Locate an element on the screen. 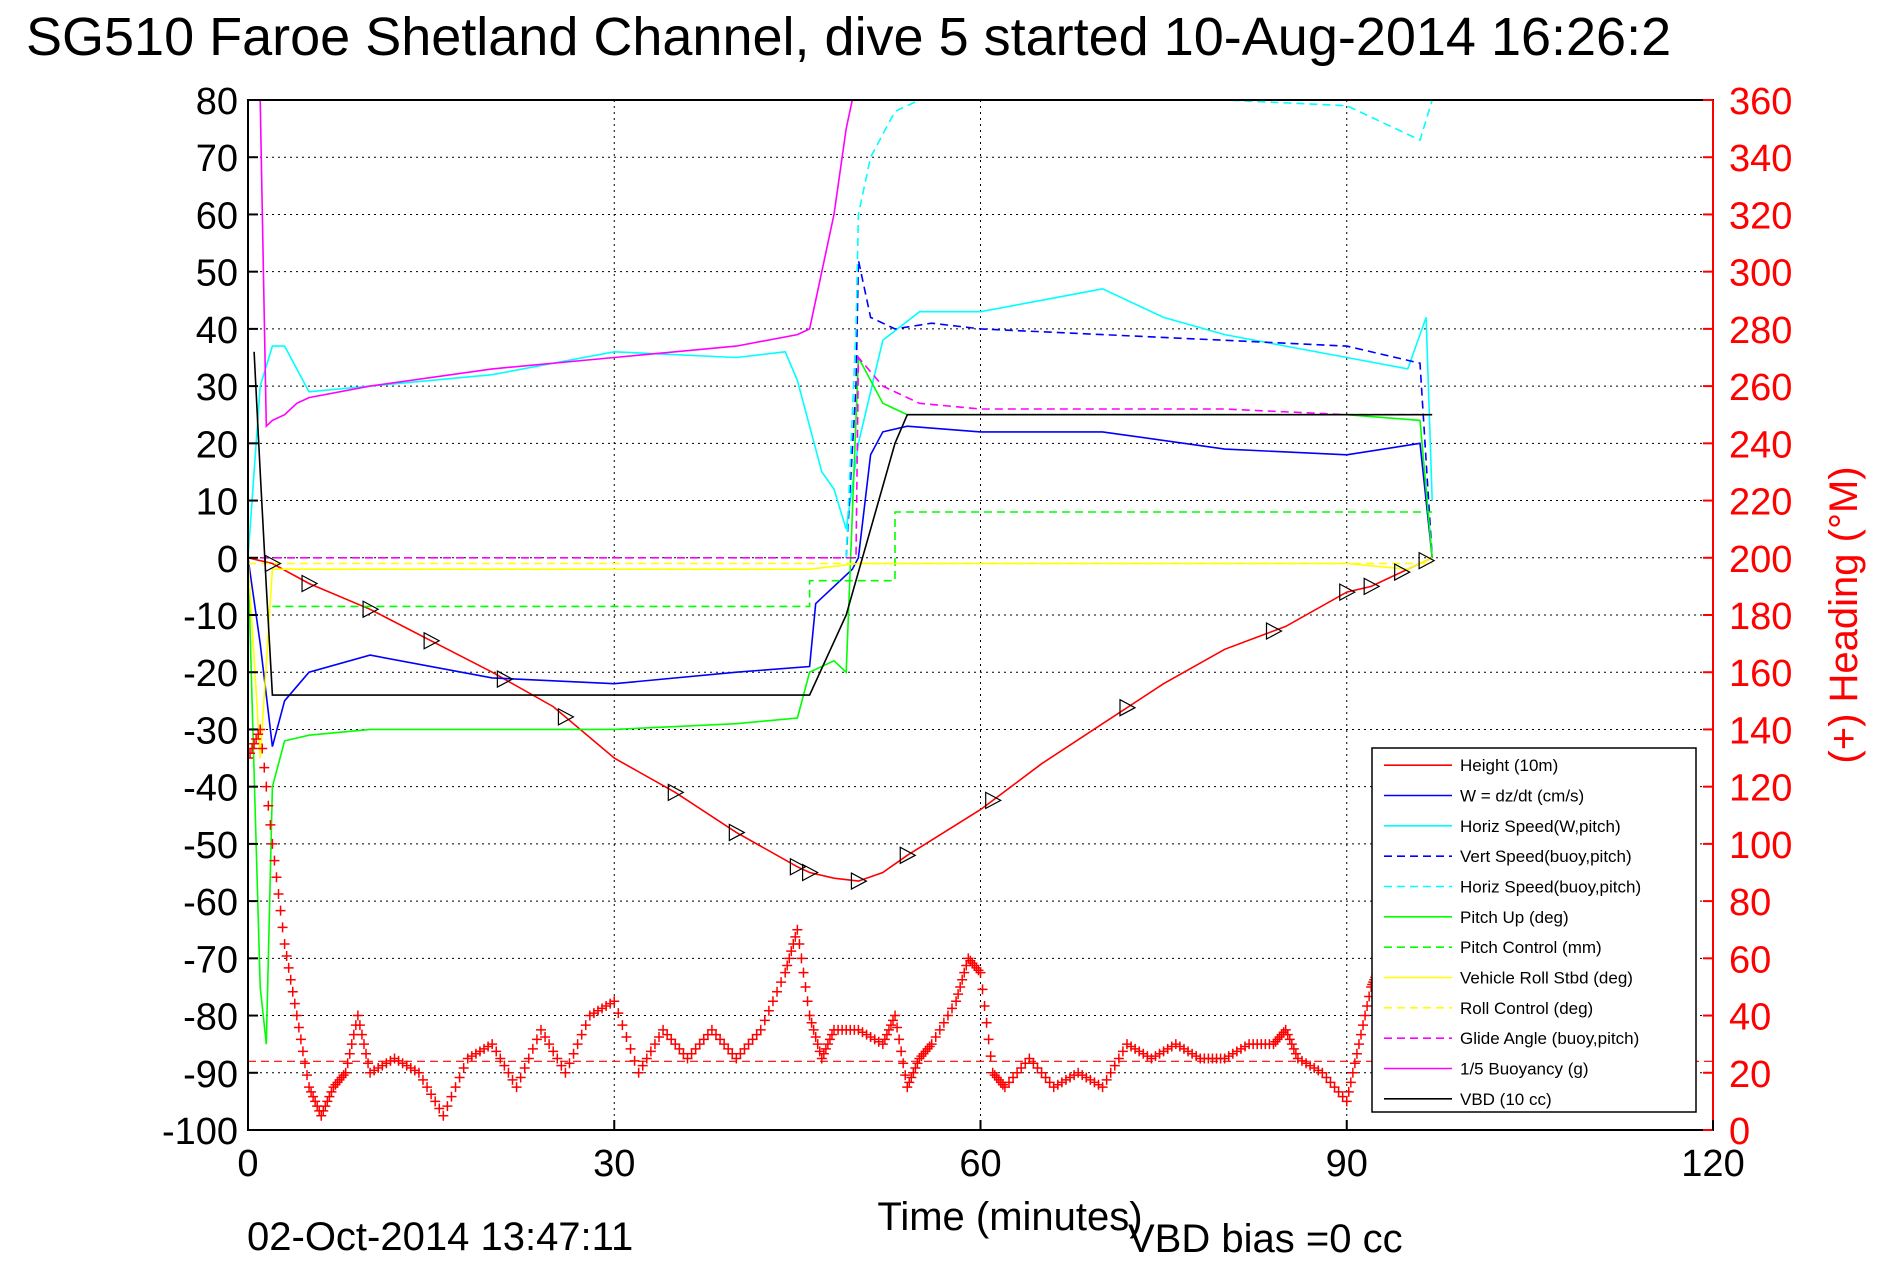 The width and height of the screenshot is (1891, 1262). legend-label: Pitch Up (deg) is located at coordinates (1514, 917).